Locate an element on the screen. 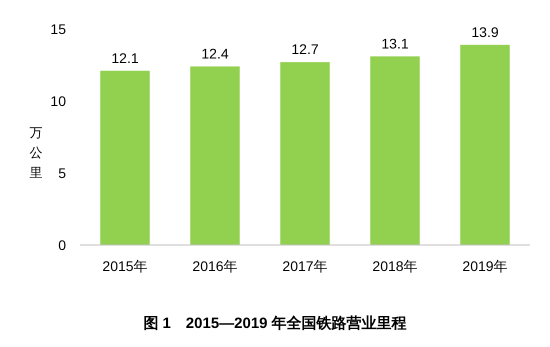 This screenshot has height=347, width=550. data-label: 13.1 is located at coordinates (395, 43).